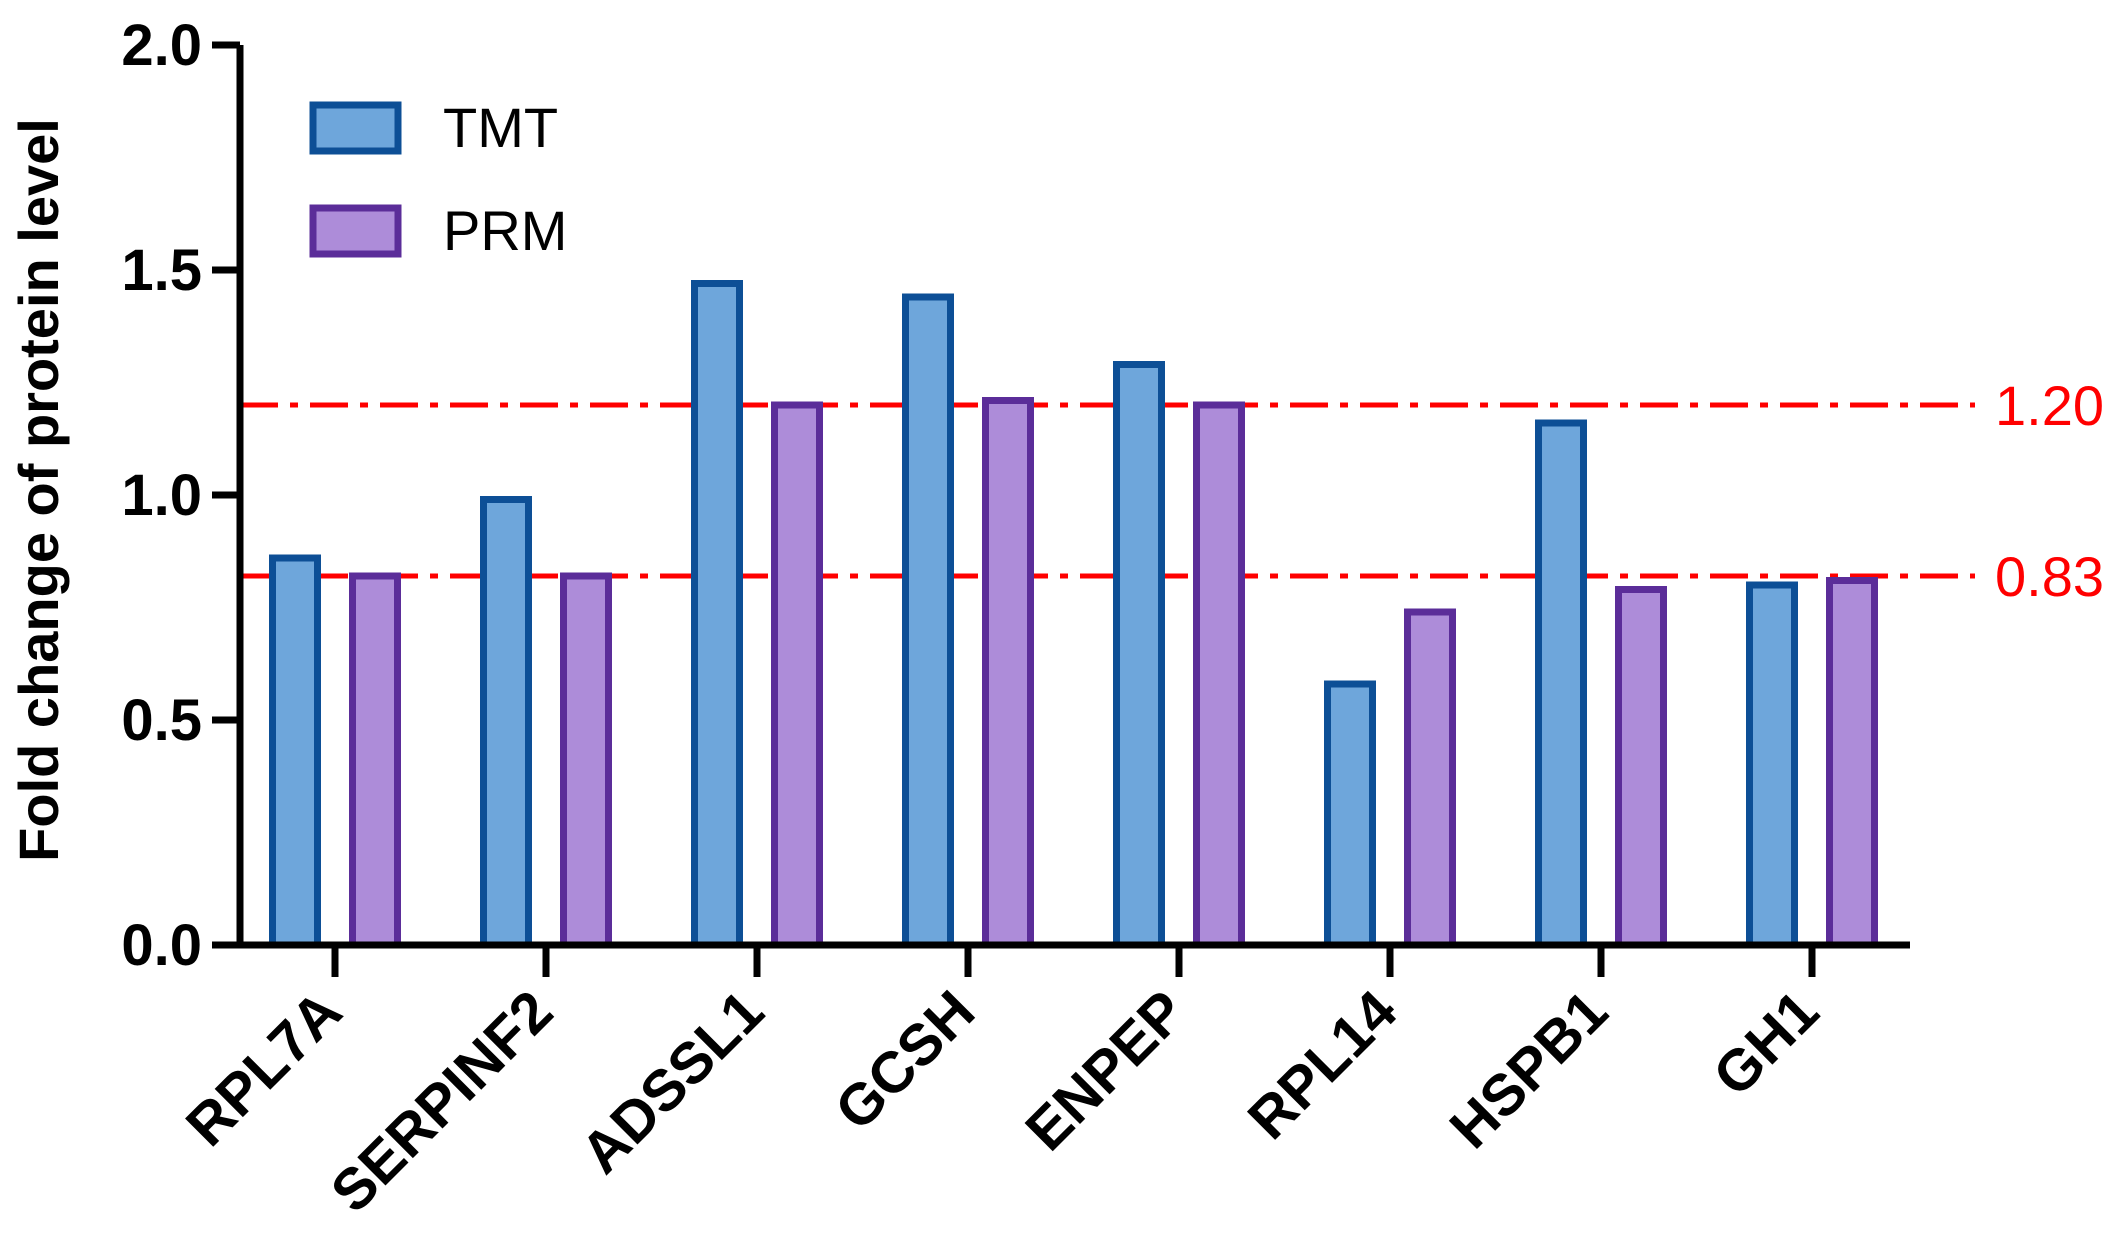  What do you see at coordinates (161, 945) in the screenshot?
I see `y-tick-label-0: 0.0` at bounding box center [161, 945].